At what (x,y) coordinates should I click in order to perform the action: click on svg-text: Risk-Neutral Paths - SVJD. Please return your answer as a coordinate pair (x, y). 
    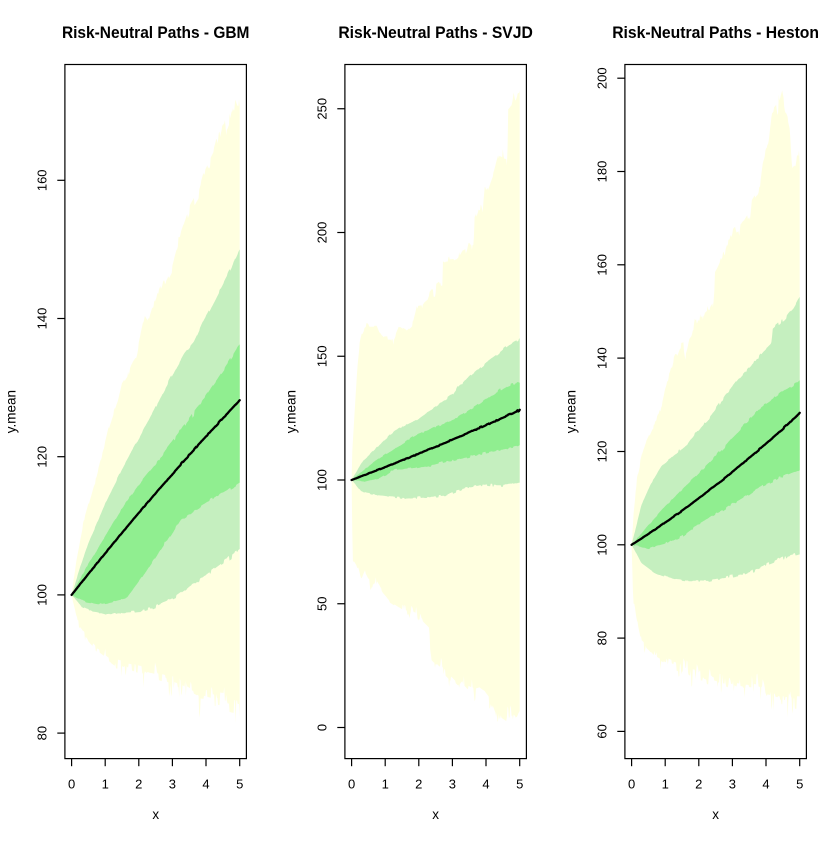
    Looking at the image, I should click on (435, 33).